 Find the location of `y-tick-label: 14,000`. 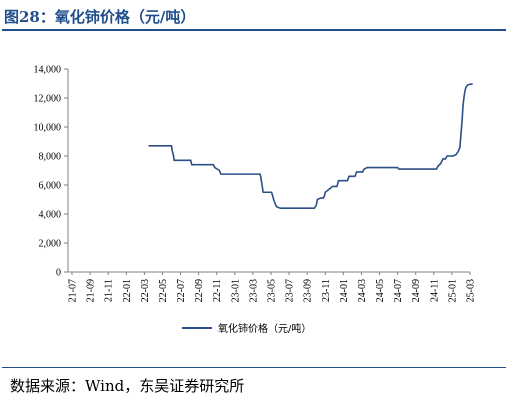

y-tick-label: 14,000 is located at coordinates (48, 70).